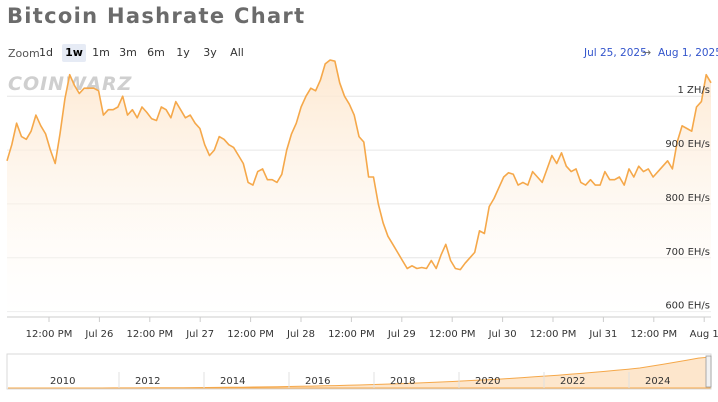  What do you see at coordinates (704, 334) in the screenshot?
I see `x-tick-label: Aug 1` at bounding box center [704, 334].